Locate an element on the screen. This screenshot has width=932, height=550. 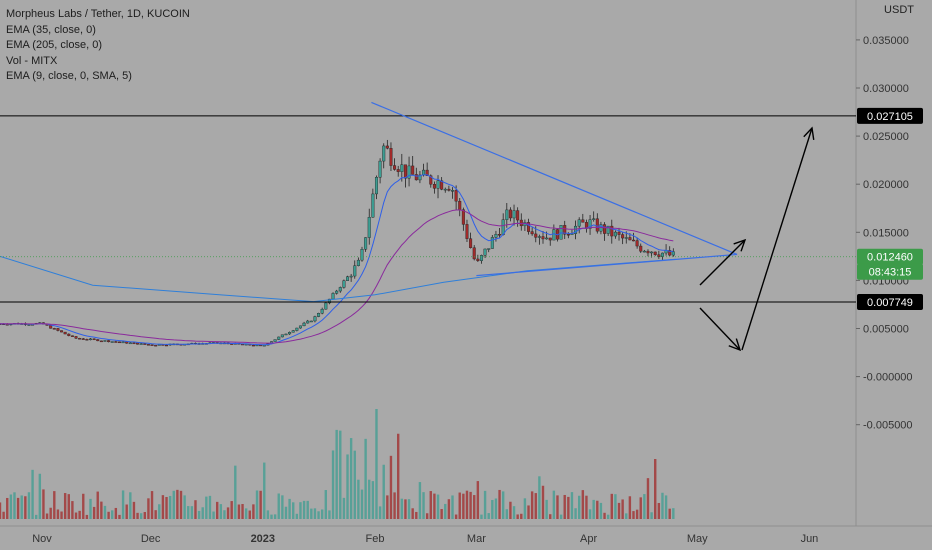
price-tick-label: -0.005000 is located at coordinates (888, 426).